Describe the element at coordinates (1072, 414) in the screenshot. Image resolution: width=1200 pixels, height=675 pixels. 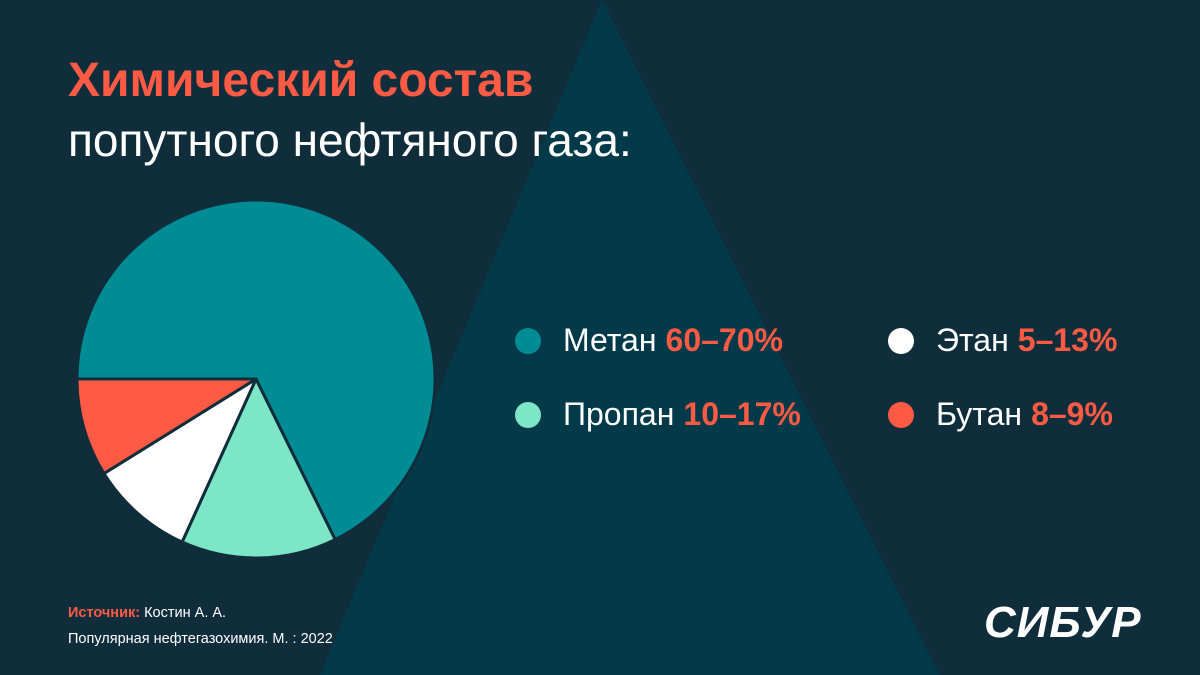
I see `legend-value-butane: 8–9%` at that location.